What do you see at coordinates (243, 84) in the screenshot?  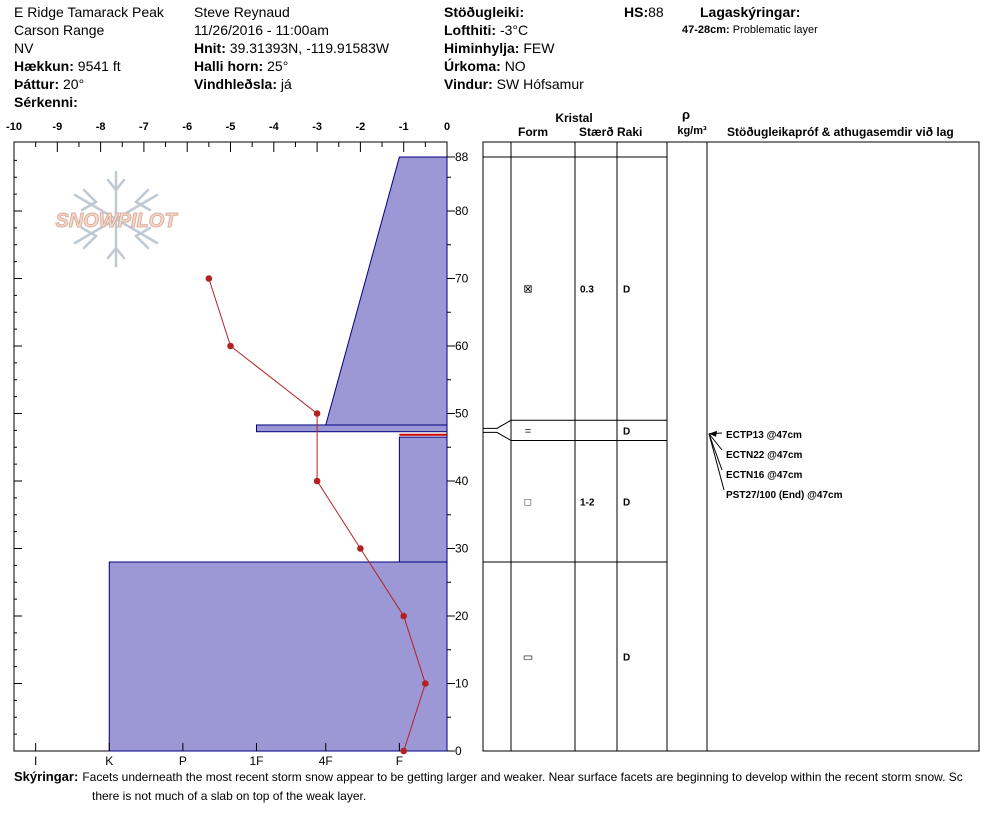 I see `wind-loading: Vindhleðsla: já` at bounding box center [243, 84].